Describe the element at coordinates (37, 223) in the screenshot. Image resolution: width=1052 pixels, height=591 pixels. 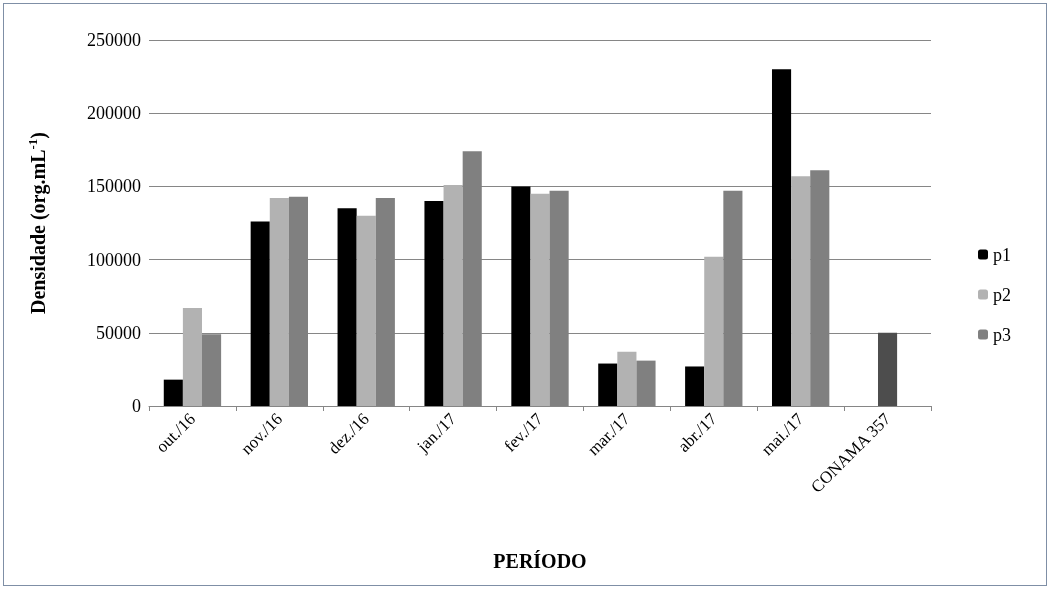
I see `y-axis-title: Densidade (org.mL-1)` at that location.